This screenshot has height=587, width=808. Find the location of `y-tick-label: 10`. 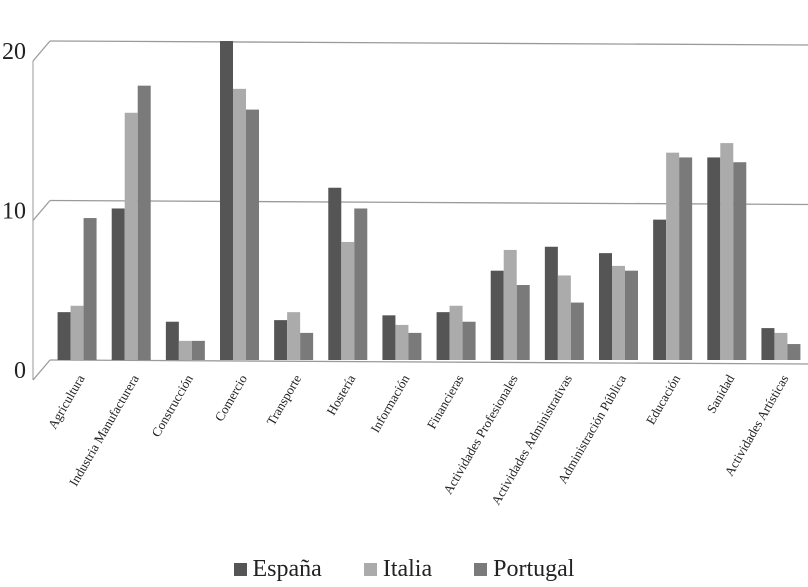

y-tick-label: 10 is located at coordinates (14, 212).